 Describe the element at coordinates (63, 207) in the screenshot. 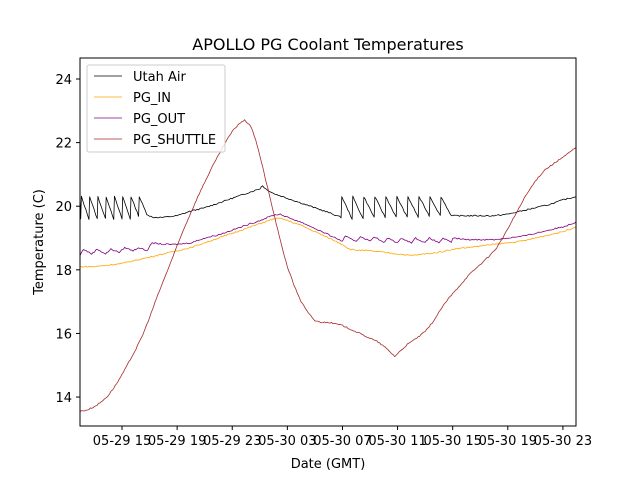

I see `y-tick-label: 20` at that location.